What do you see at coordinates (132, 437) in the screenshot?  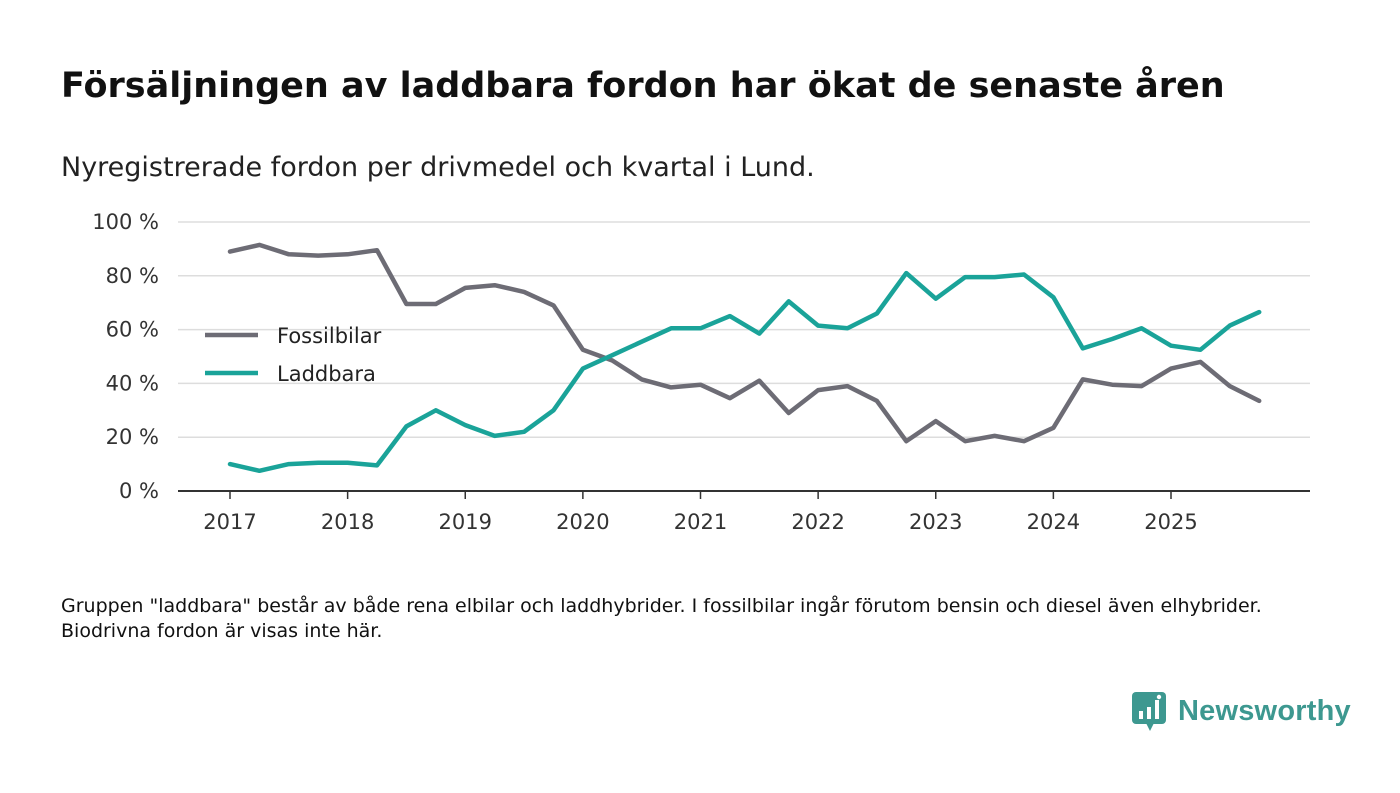 I see `y-tick-label: 20 %` at bounding box center [132, 437].